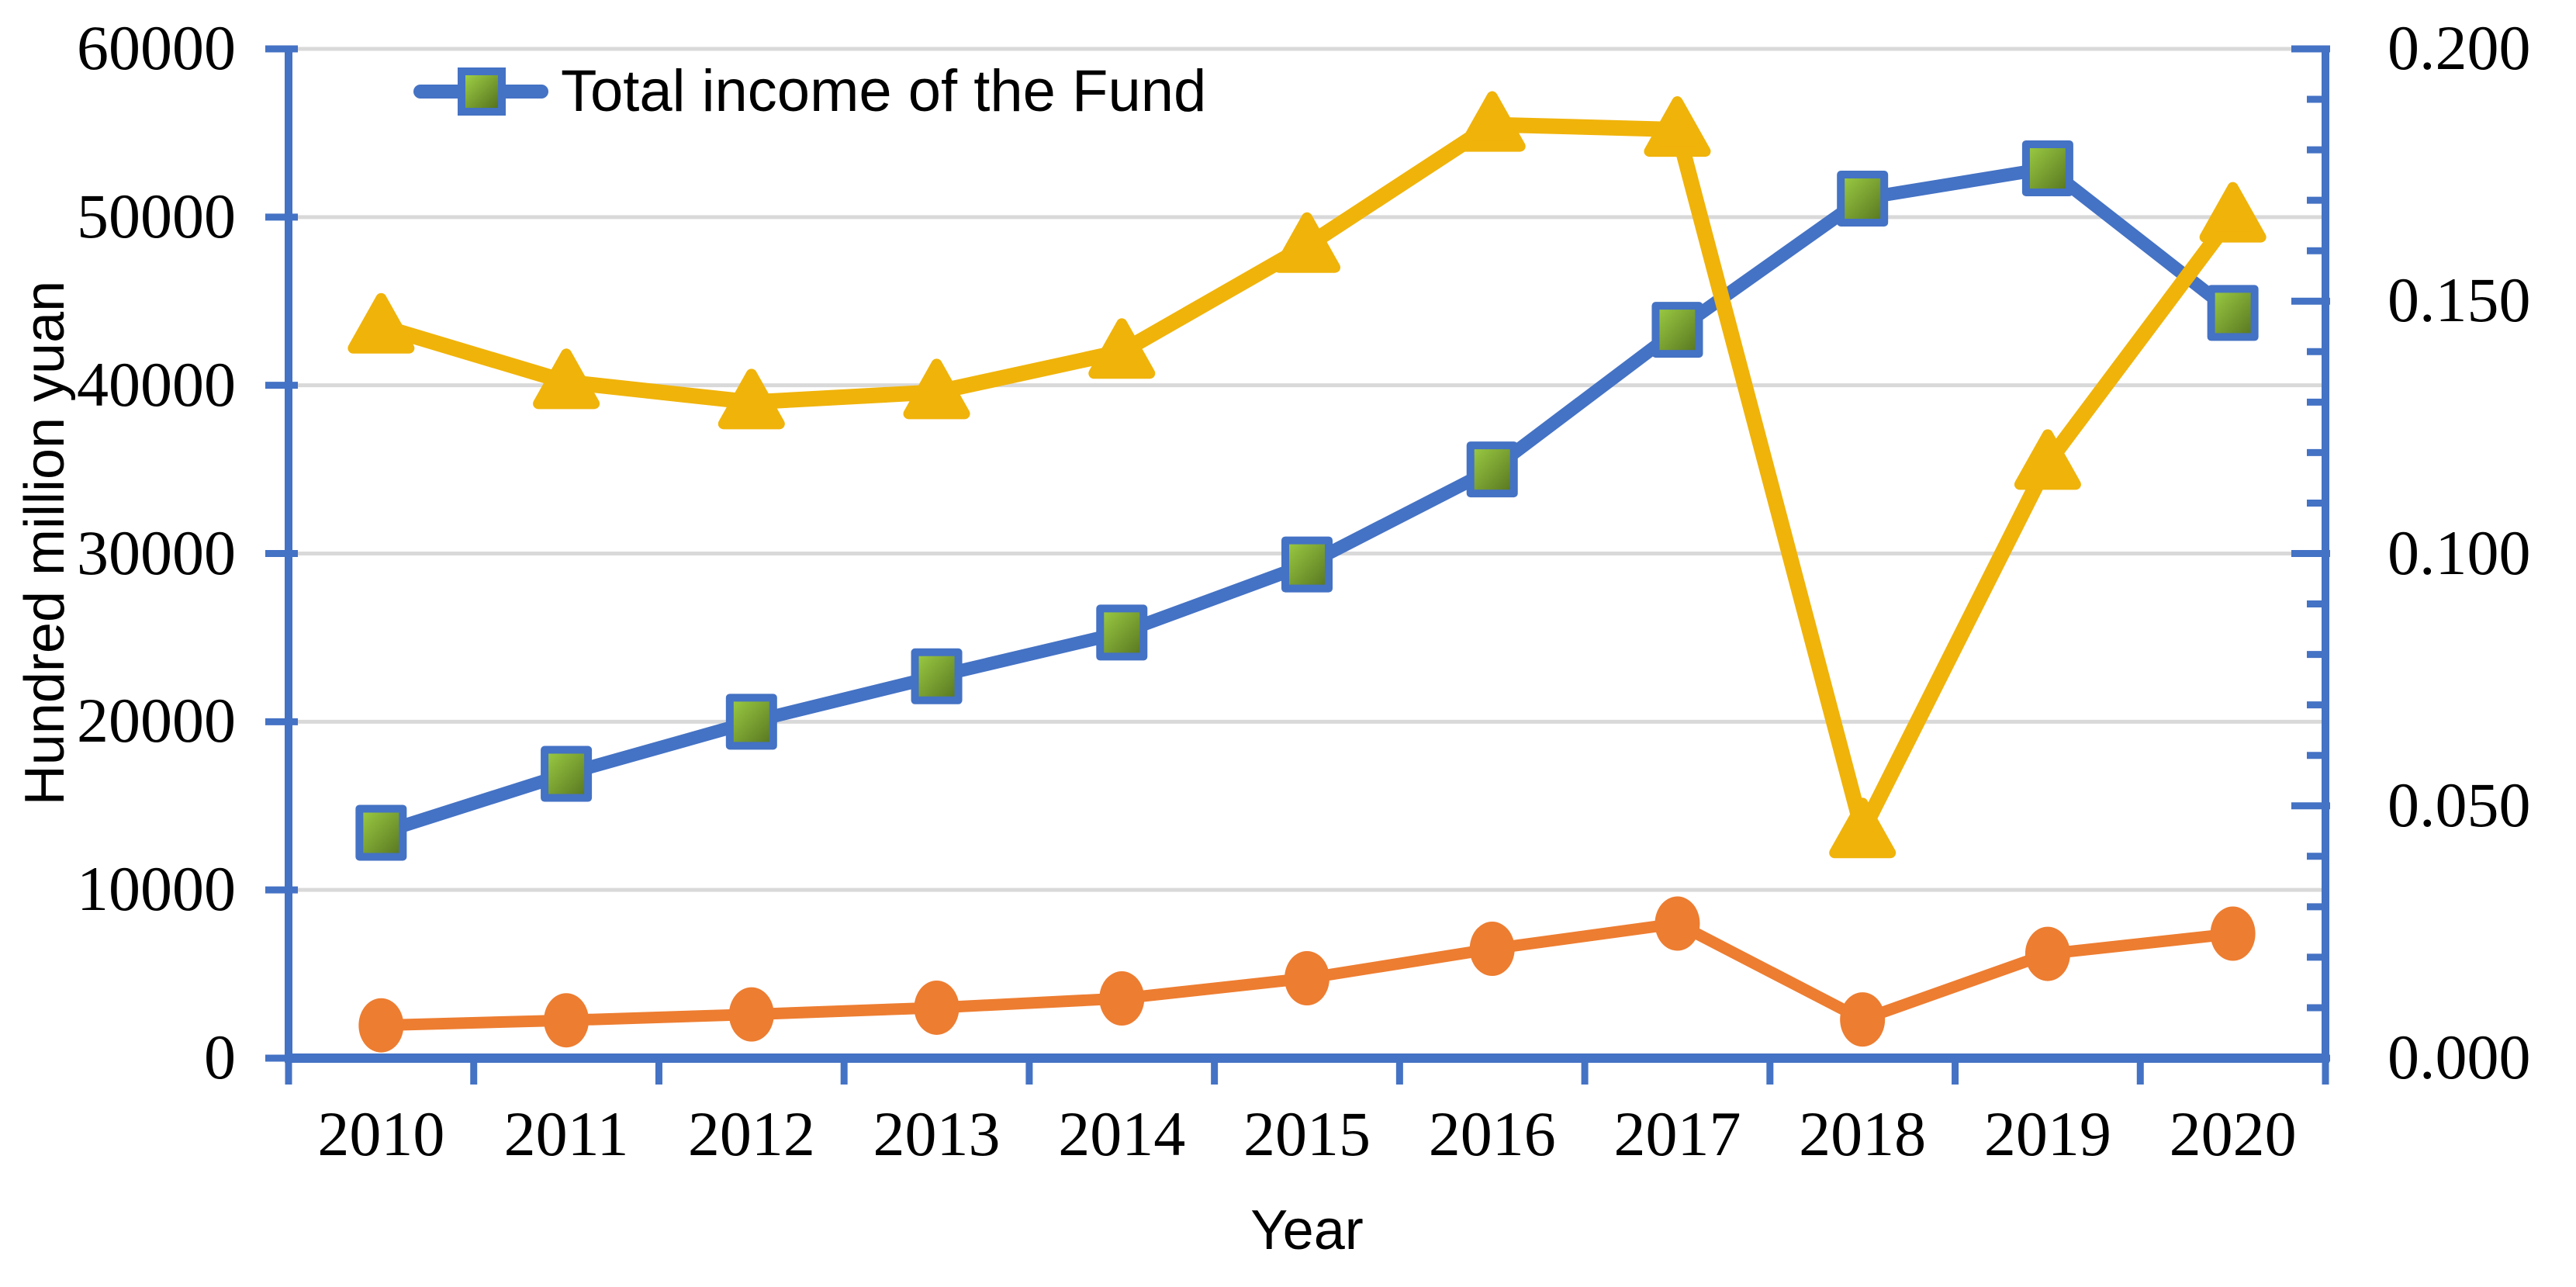 The width and height of the screenshot is (2576, 1287). Describe the element at coordinates (2459, 47) in the screenshot. I see `y-right-tick-label: 0.200` at that location.